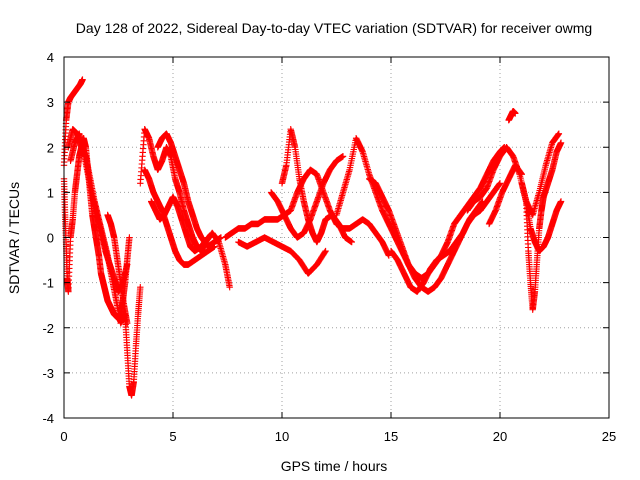 The height and width of the screenshot is (480, 640). Describe the element at coordinates (117, 269) in the screenshot. I see `series-s5` at that location.